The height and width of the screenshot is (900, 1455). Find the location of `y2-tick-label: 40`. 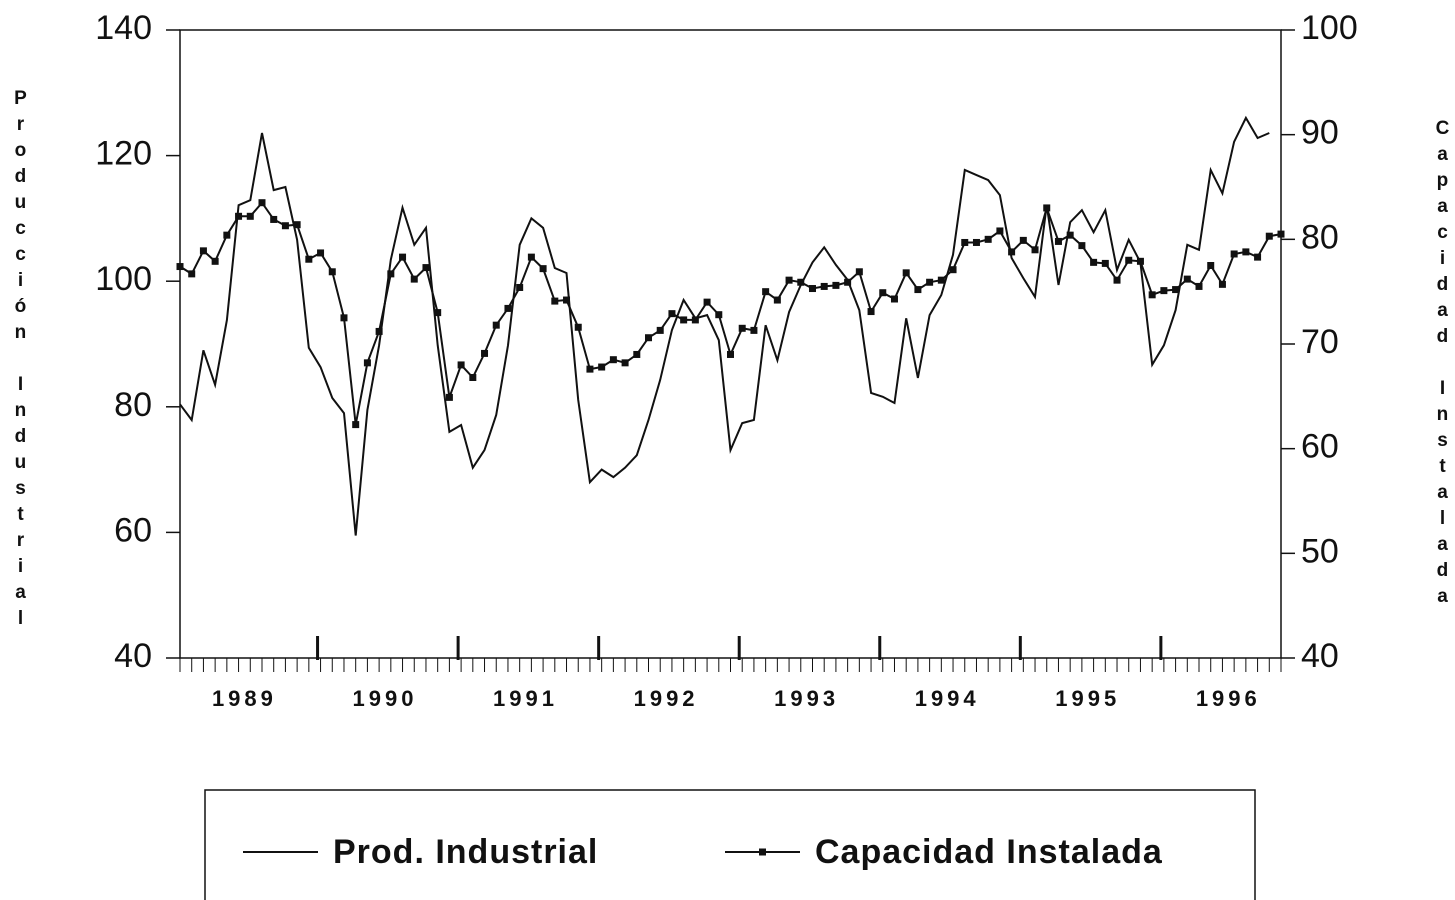

y2-tick-label: 40 is located at coordinates (1320, 656).